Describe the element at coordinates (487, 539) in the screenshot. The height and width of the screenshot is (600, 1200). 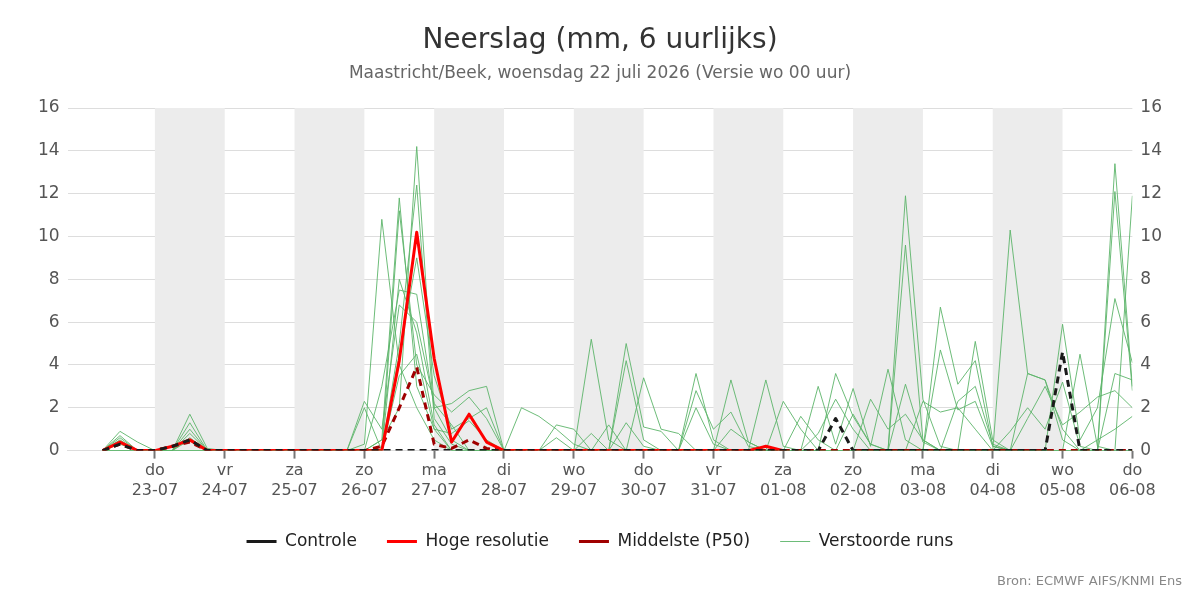
I see `legend-label: Hoge resolutie` at that location.